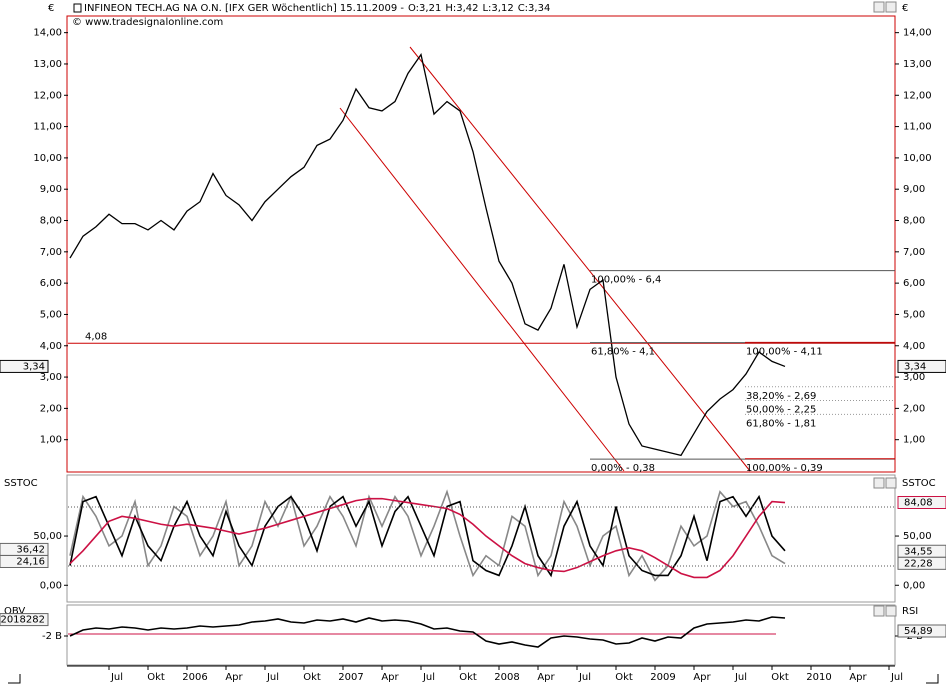 The height and width of the screenshot is (686, 946). What do you see at coordinates (30, 549) in the screenshot?
I see `value-box: 36,42` at bounding box center [30, 549].